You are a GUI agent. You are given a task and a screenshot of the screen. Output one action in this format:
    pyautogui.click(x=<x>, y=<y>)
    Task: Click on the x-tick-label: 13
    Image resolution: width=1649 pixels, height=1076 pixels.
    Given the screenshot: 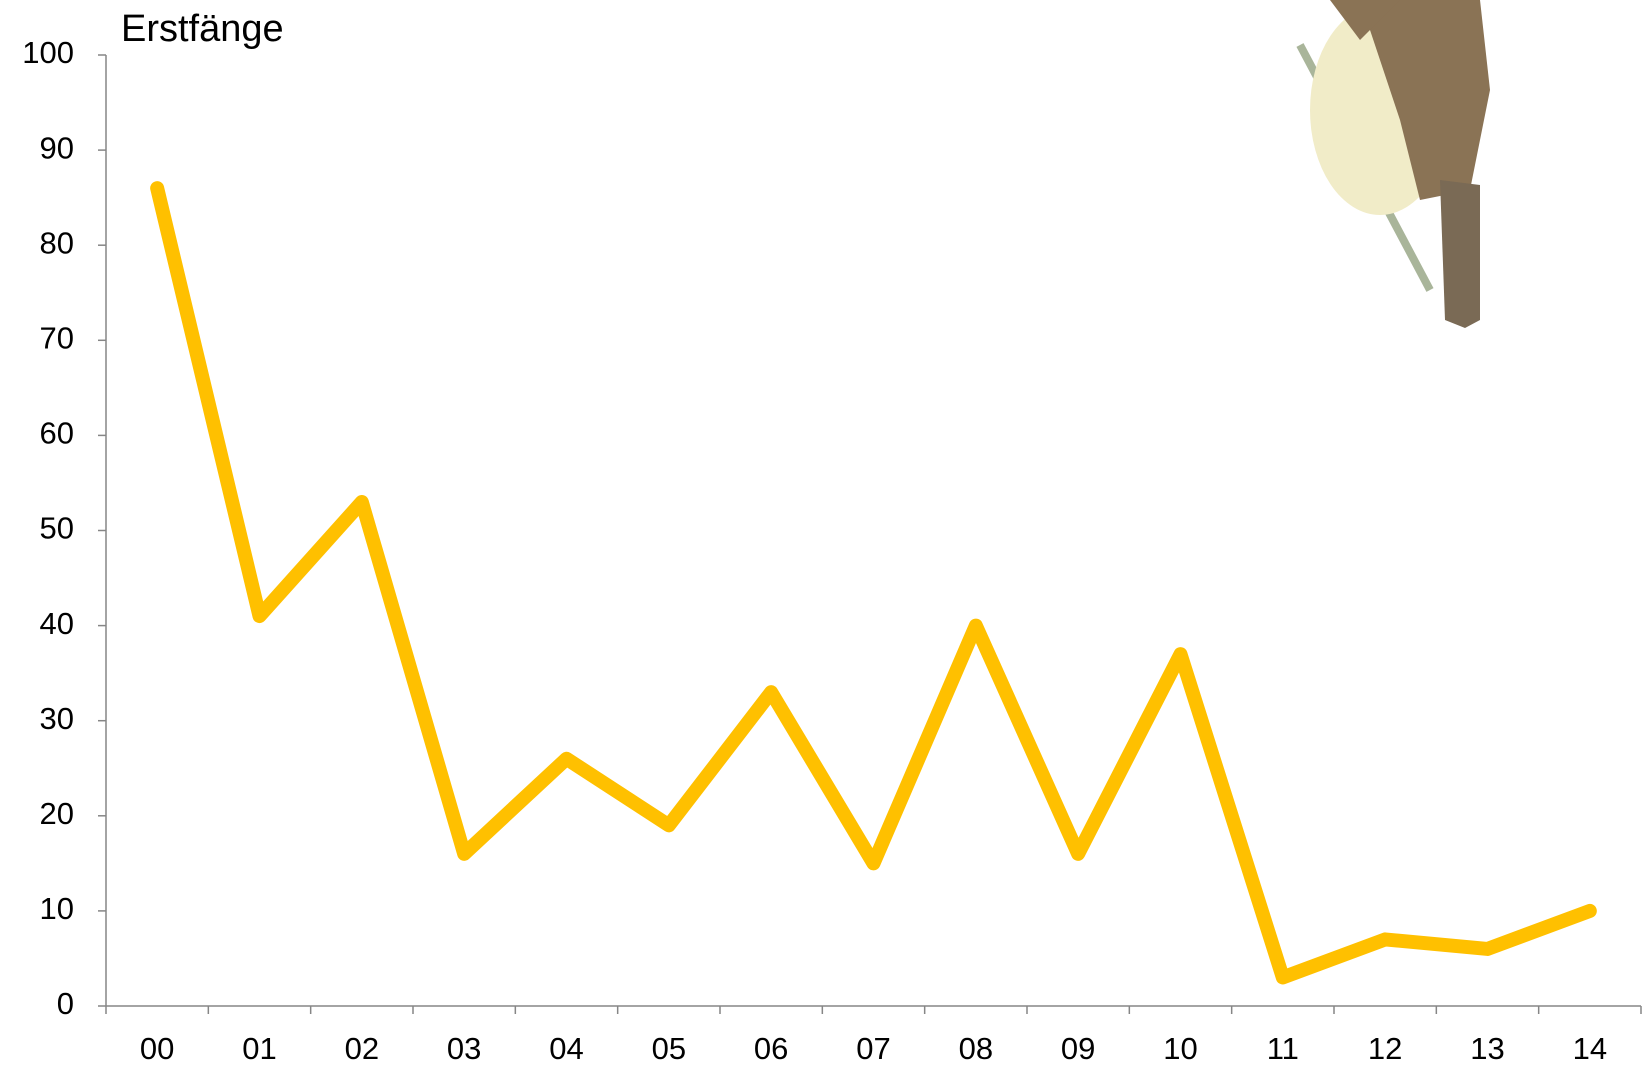 What is the action you would take?
    pyautogui.click(x=1487, y=1048)
    